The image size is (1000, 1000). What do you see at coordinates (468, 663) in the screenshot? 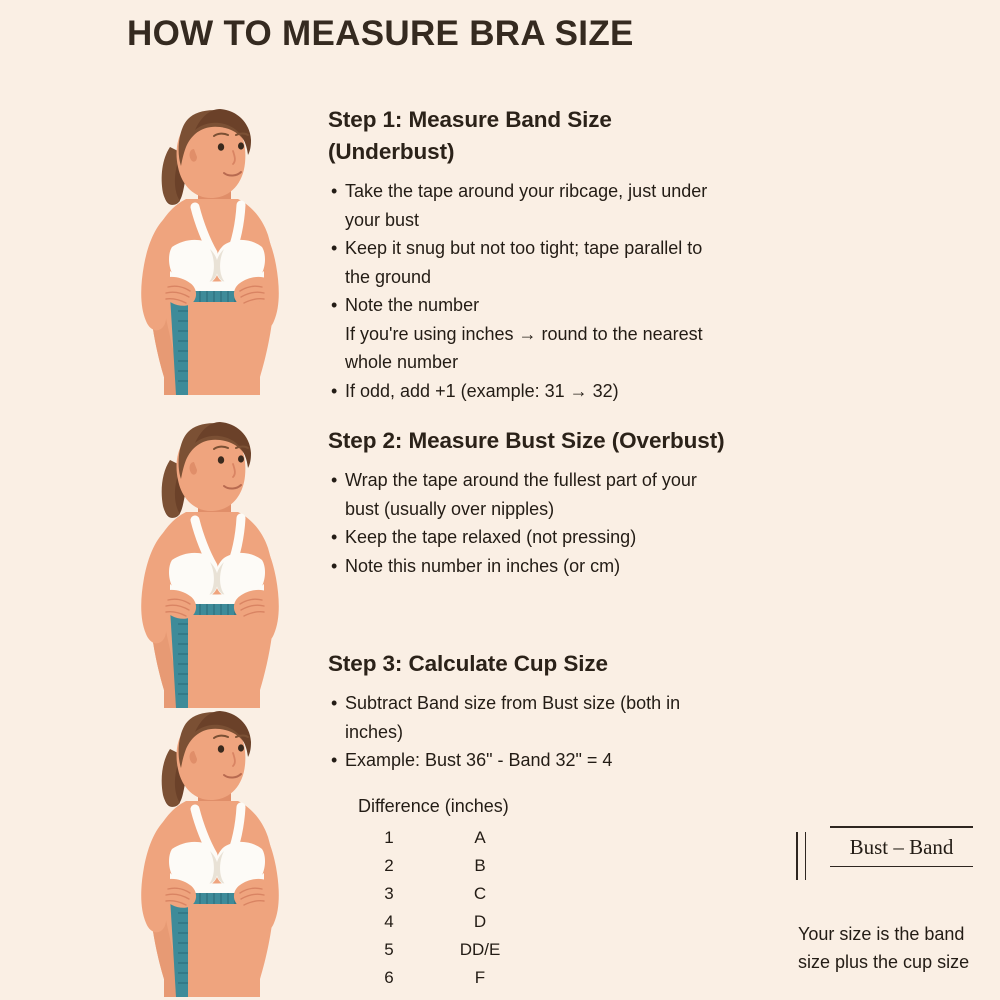
I see `step-3-heading: Step 3: Calculate Cup Size` at bounding box center [468, 663].